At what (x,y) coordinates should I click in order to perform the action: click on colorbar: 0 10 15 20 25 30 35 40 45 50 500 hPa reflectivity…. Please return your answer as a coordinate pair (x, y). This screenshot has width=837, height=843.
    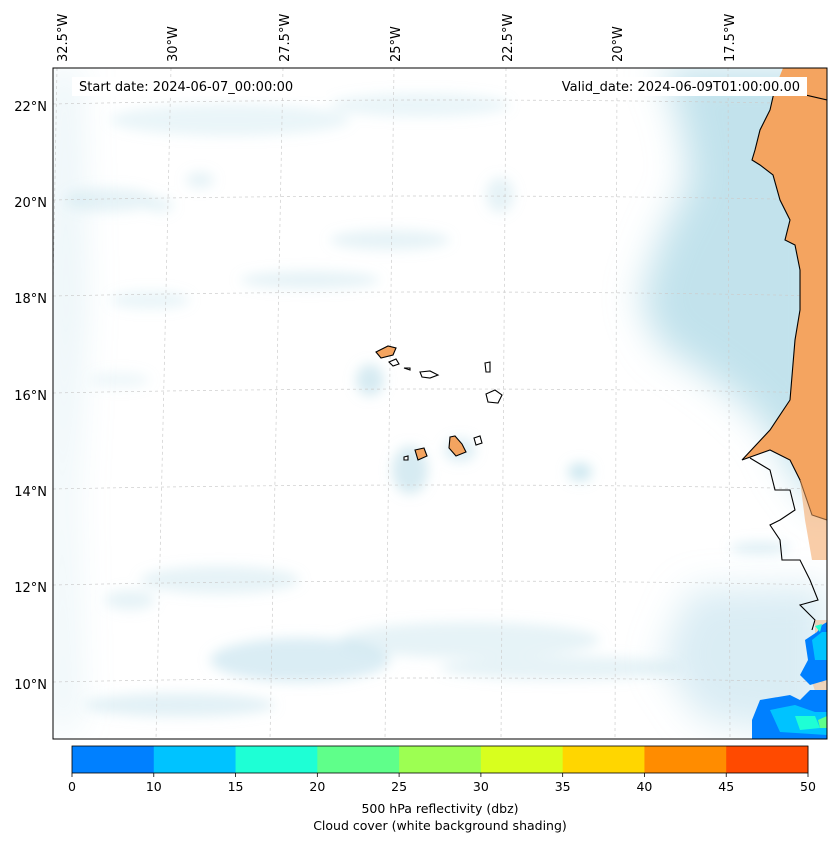
    Looking at the image, I should click on (442, 789).